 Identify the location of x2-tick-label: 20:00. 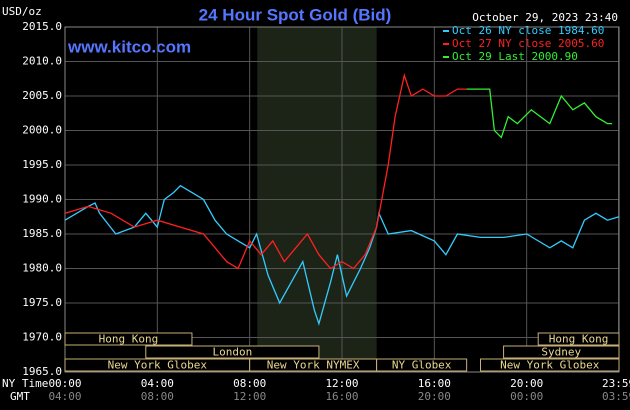
(434, 396).